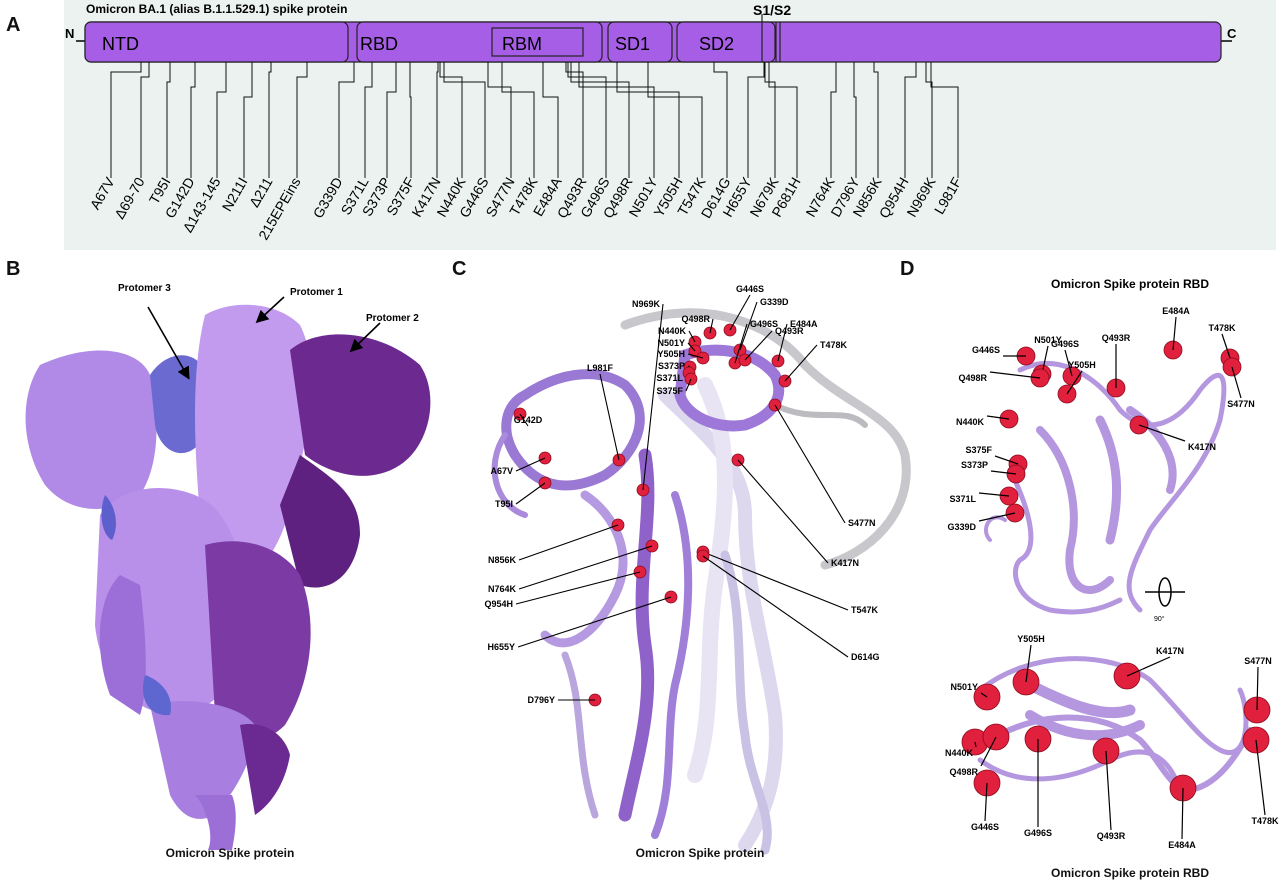 This screenshot has height=884, width=1280. I want to click on d-bot-label-k417n: K417N, so click(1170, 651).